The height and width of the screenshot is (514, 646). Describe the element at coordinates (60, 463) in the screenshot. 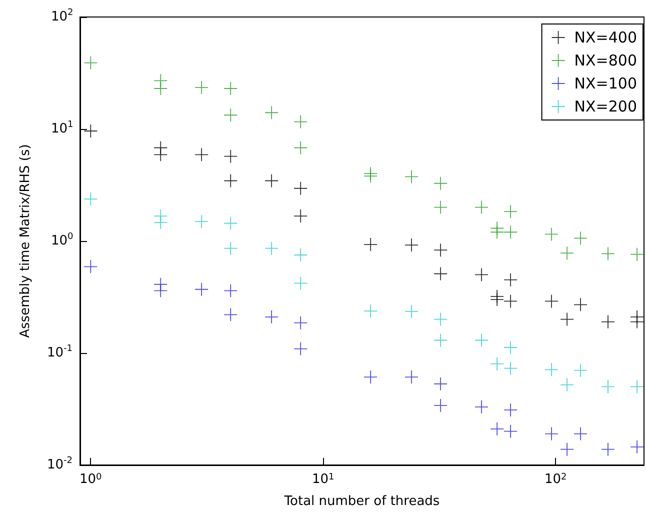

I see `y-tick-label: 10$^{-2}$` at that location.